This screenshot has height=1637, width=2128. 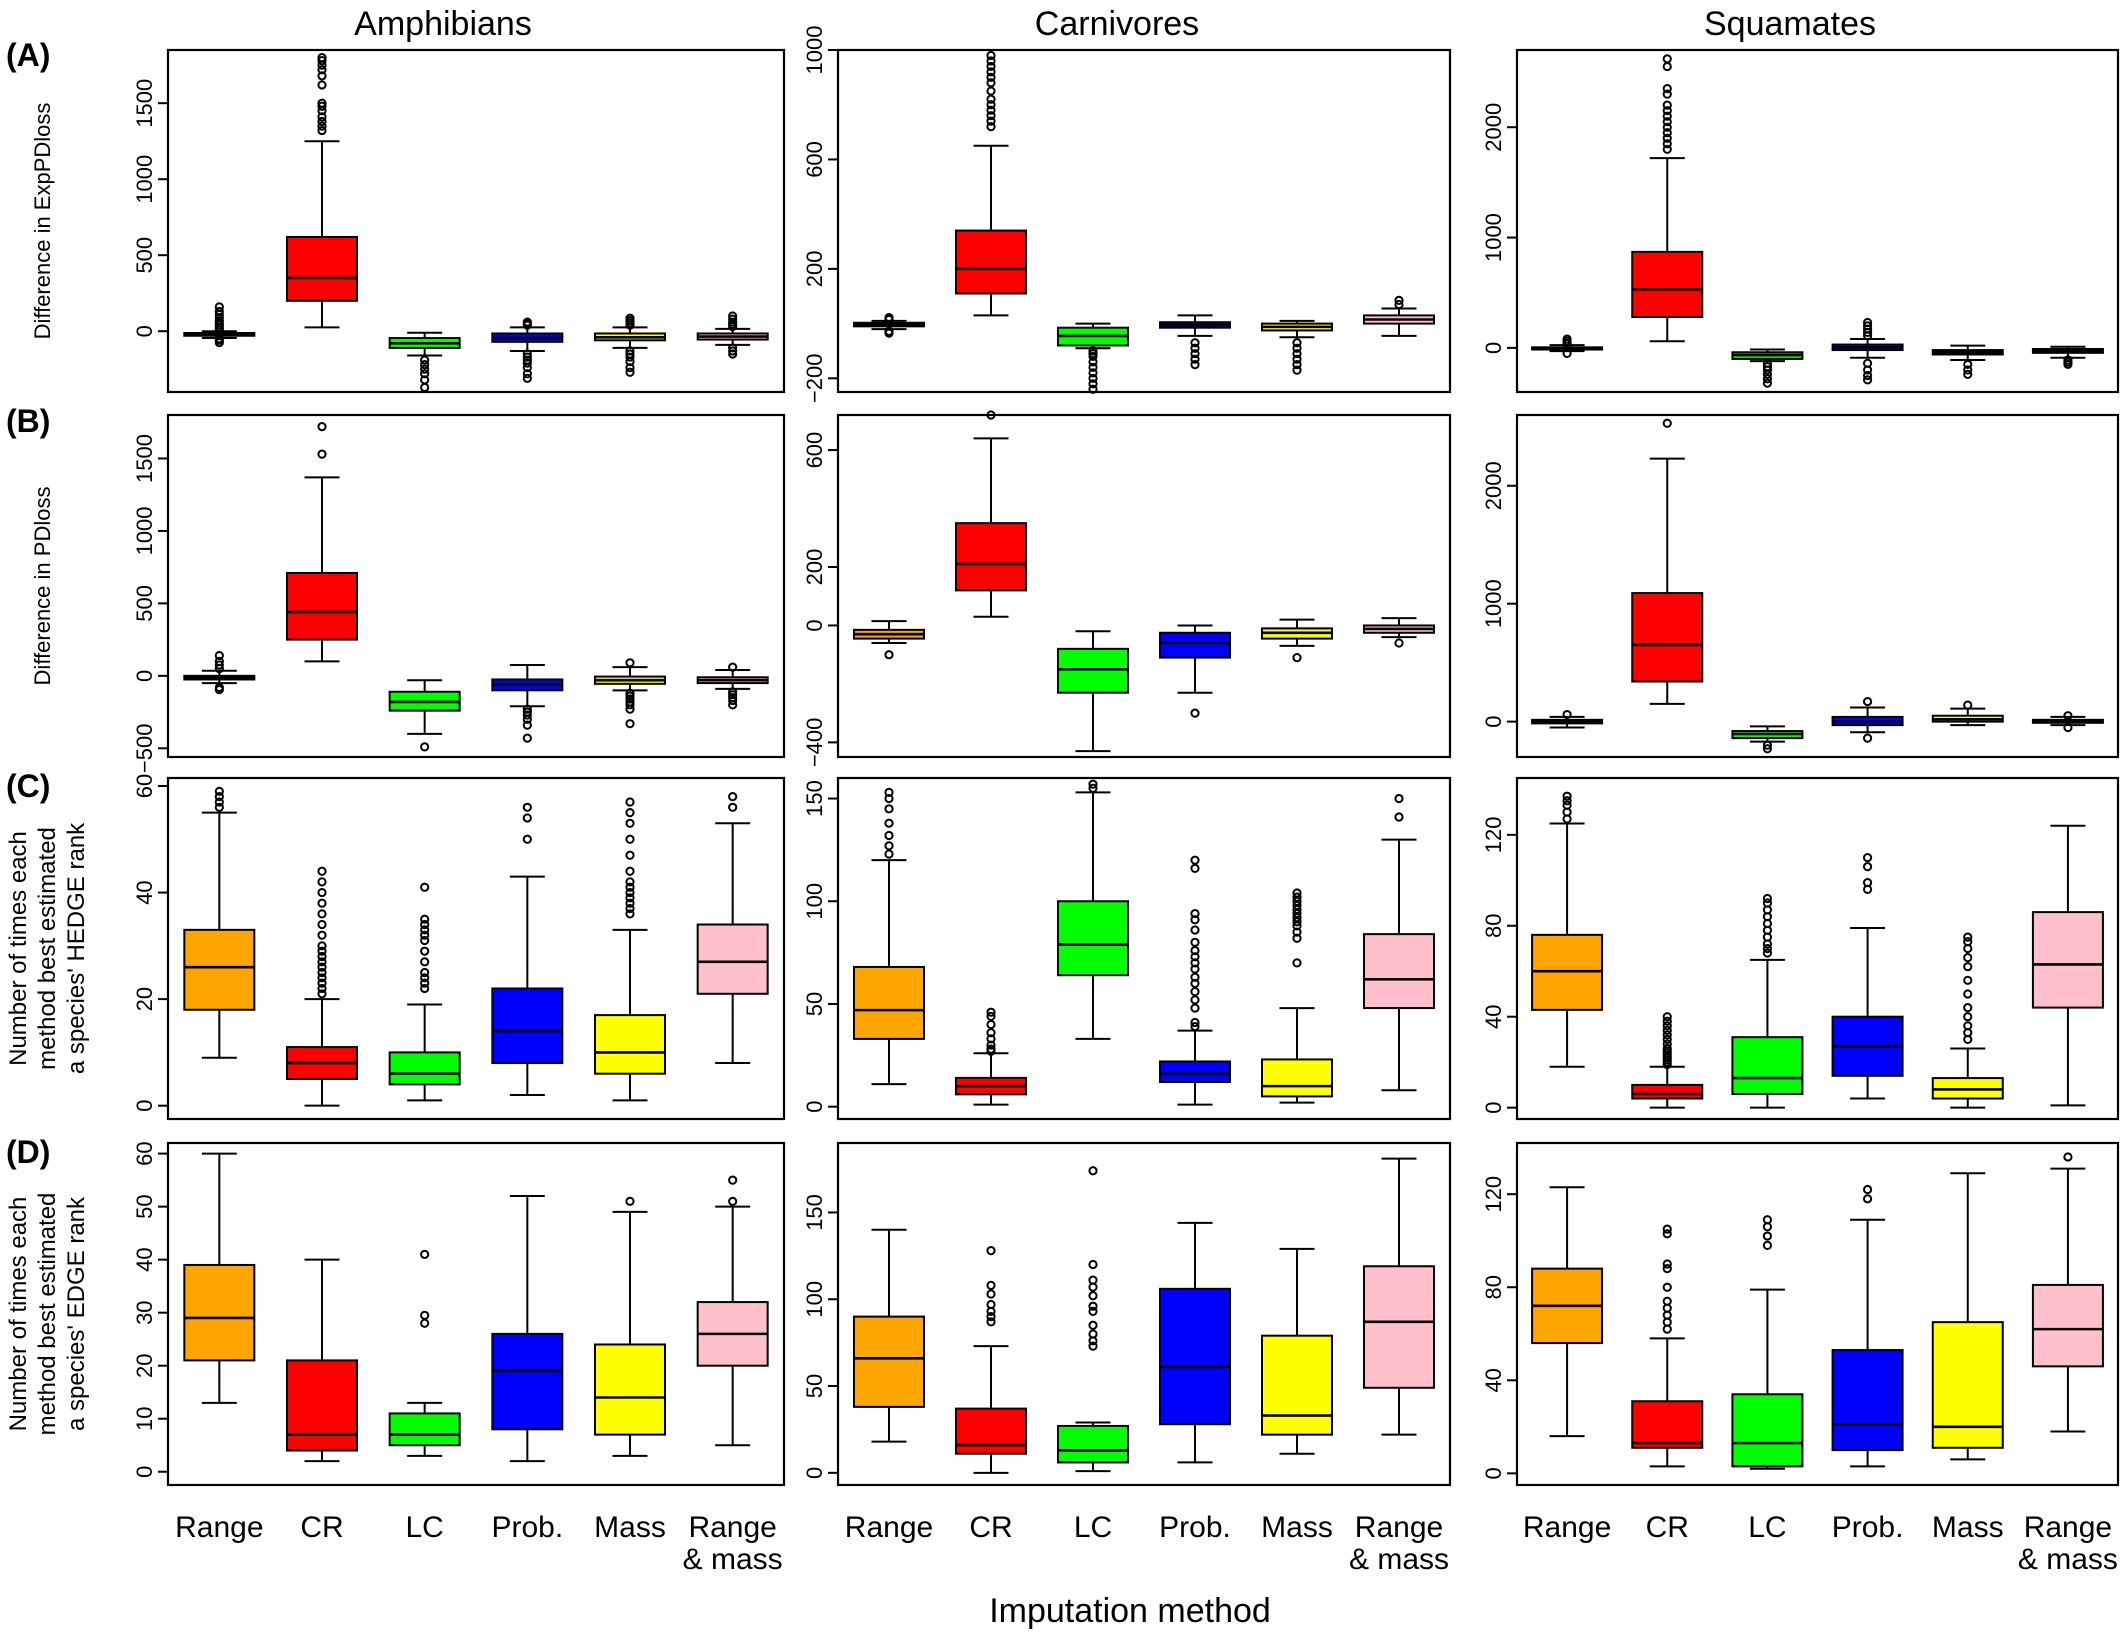 What do you see at coordinates (1127, 214) in the screenshot?
I see `panel-a-carnivores: −200 200 600 1000` at bounding box center [1127, 214].